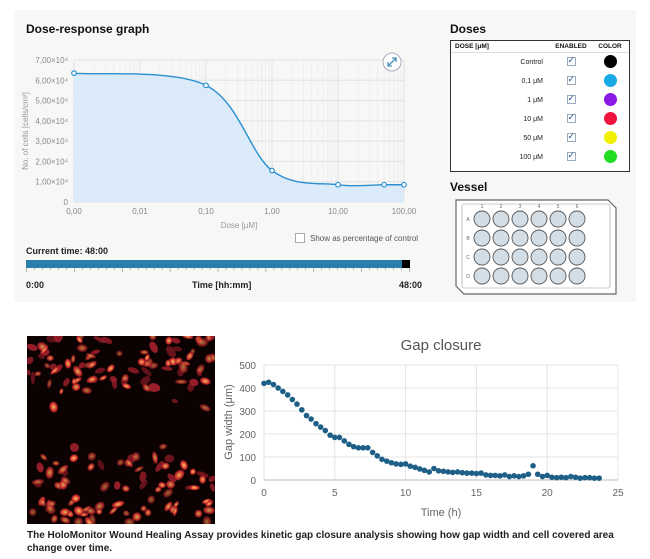  What do you see at coordinates (571, 46) in the screenshot?
I see `enabled-column-header: ENABLED` at bounding box center [571, 46].